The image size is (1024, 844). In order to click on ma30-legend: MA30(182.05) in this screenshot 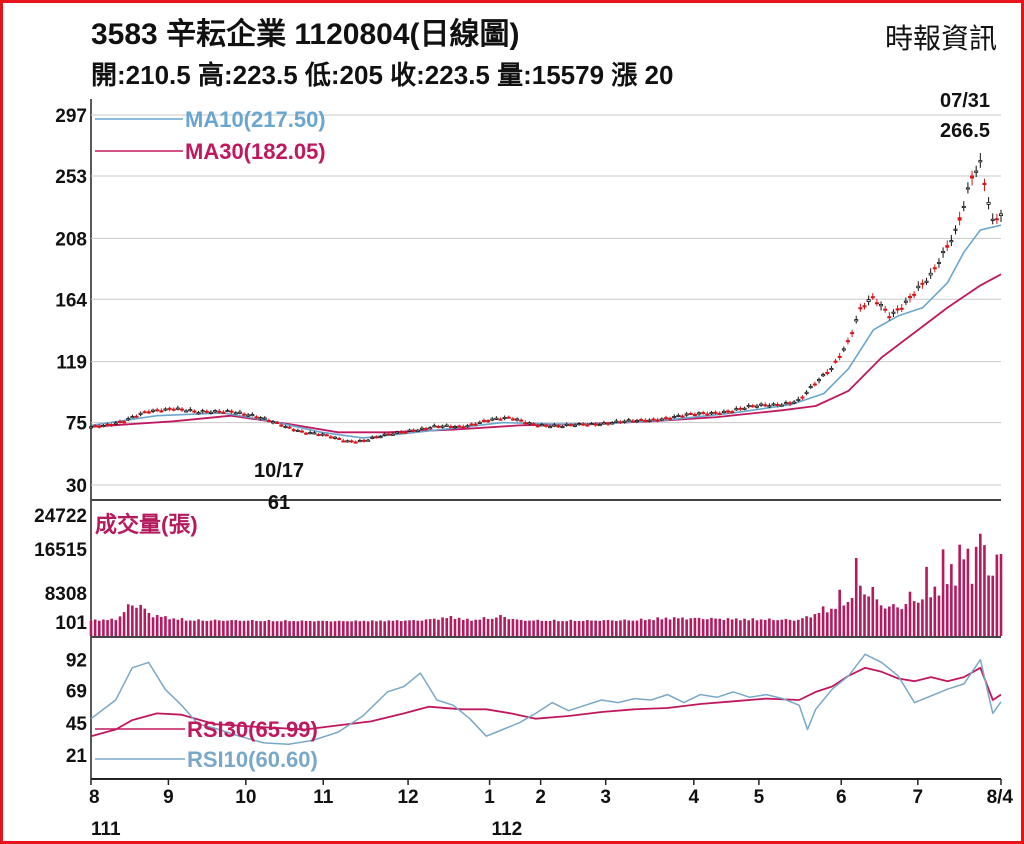, I will do `click(255, 151)`.